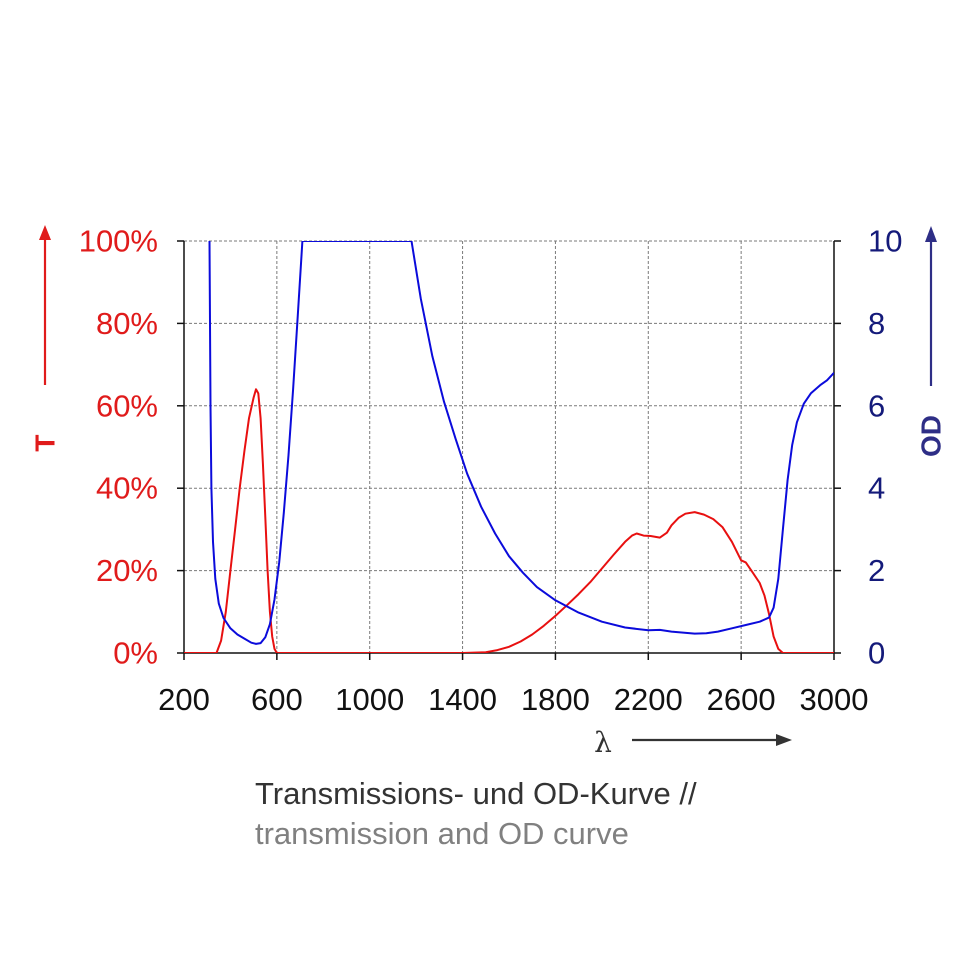 Image resolution: width=980 pixels, height=980 pixels. What do you see at coordinates (603, 742) in the screenshot?
I see `x-label: λ` at bounding box center [603, 742].